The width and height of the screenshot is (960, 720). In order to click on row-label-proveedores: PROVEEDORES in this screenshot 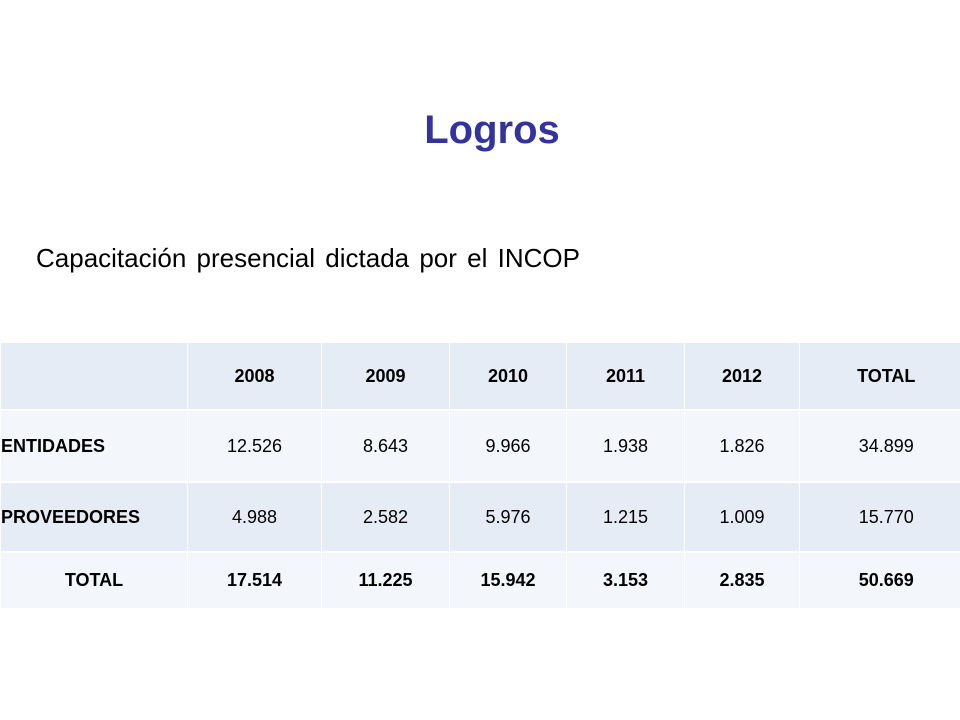, I will do `click(94, 517)`.